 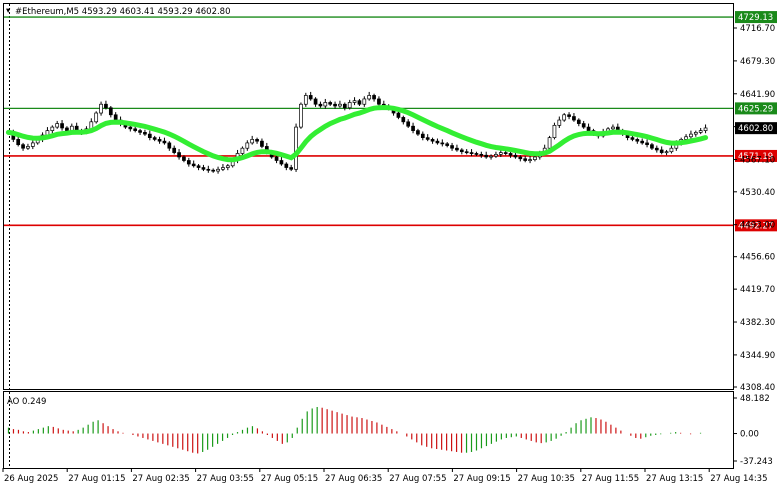 I want to click on current-price-label: 4602.80, so click(x=755, y=129).